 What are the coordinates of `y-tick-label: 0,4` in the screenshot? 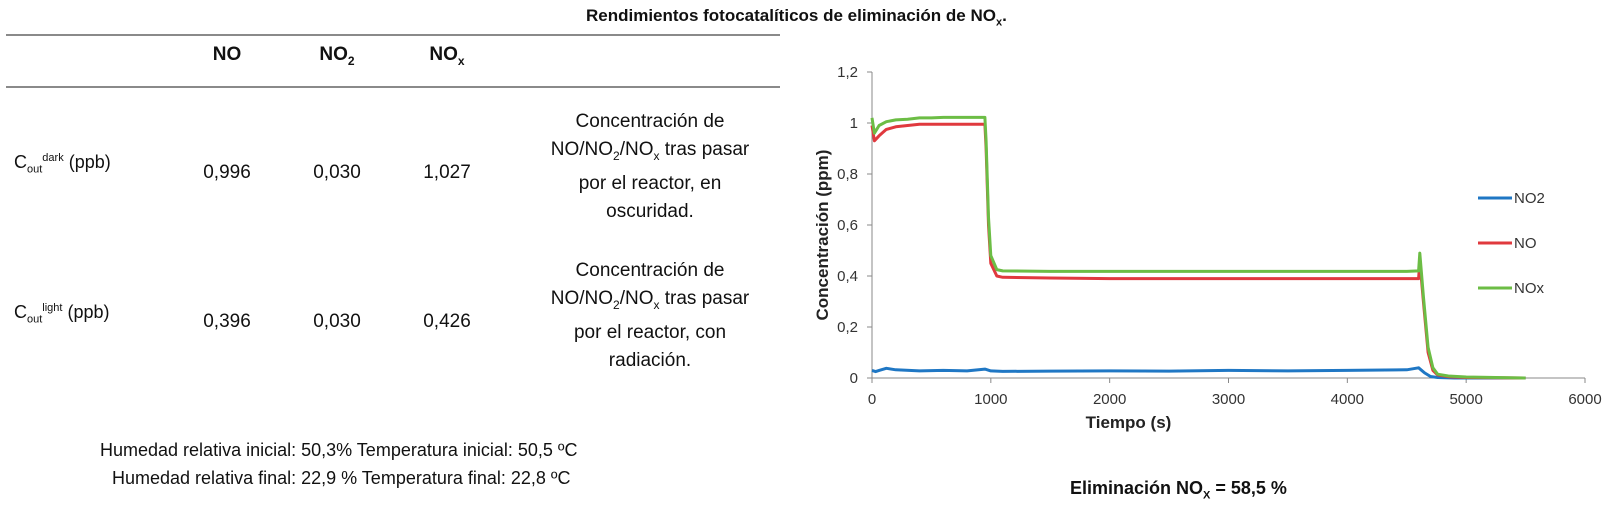 It's located at (847, 276).